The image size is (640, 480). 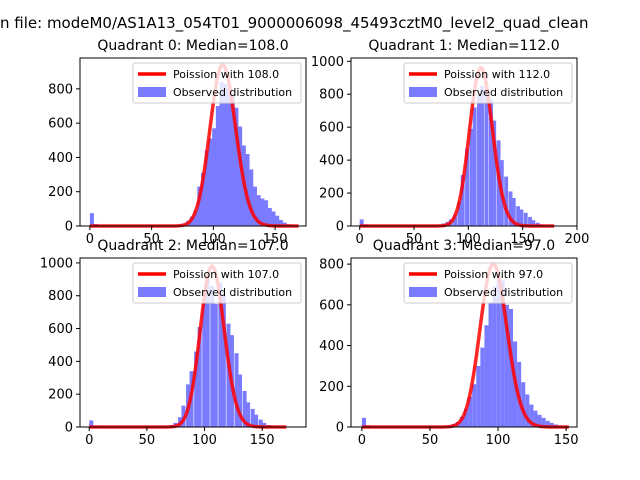 What do you see at coordinates (226, 274) in the screenshot?
I see `legend-label-poisson: Poission with 107.0` at bounding box center [226, 274].